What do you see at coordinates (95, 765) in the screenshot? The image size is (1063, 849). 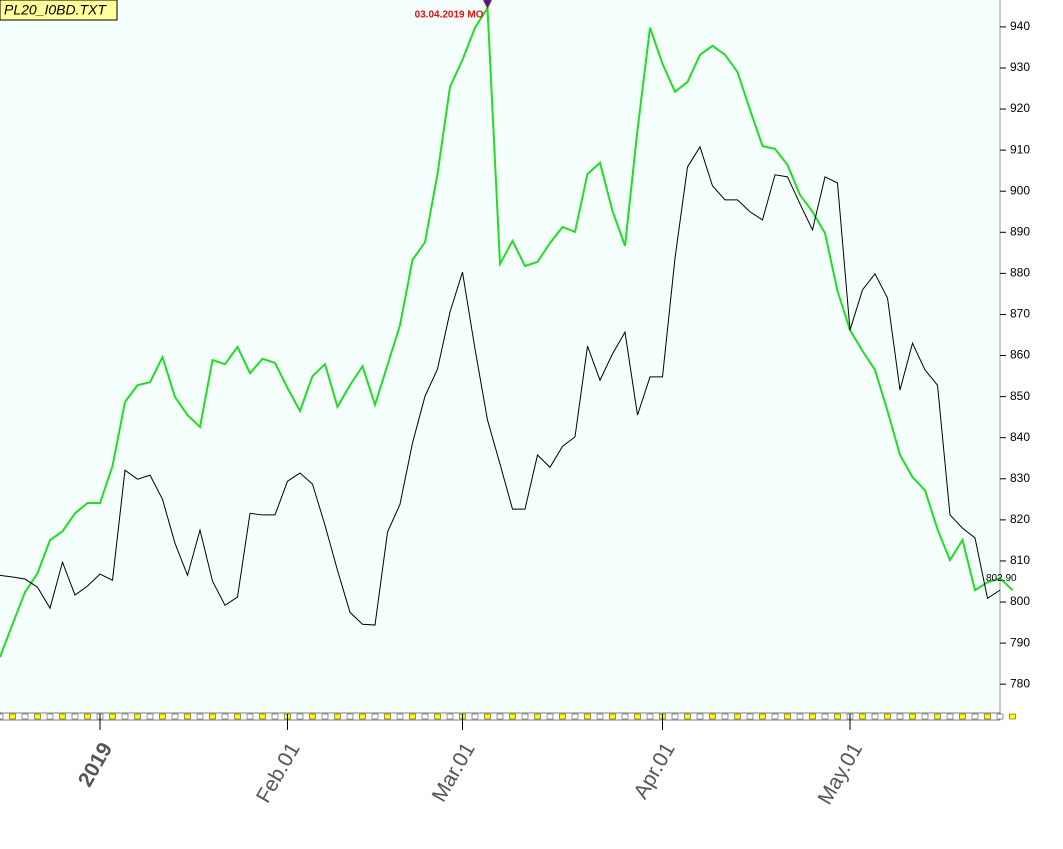 I see `x-tick-label: 2019` at bounding box center [95, 765].